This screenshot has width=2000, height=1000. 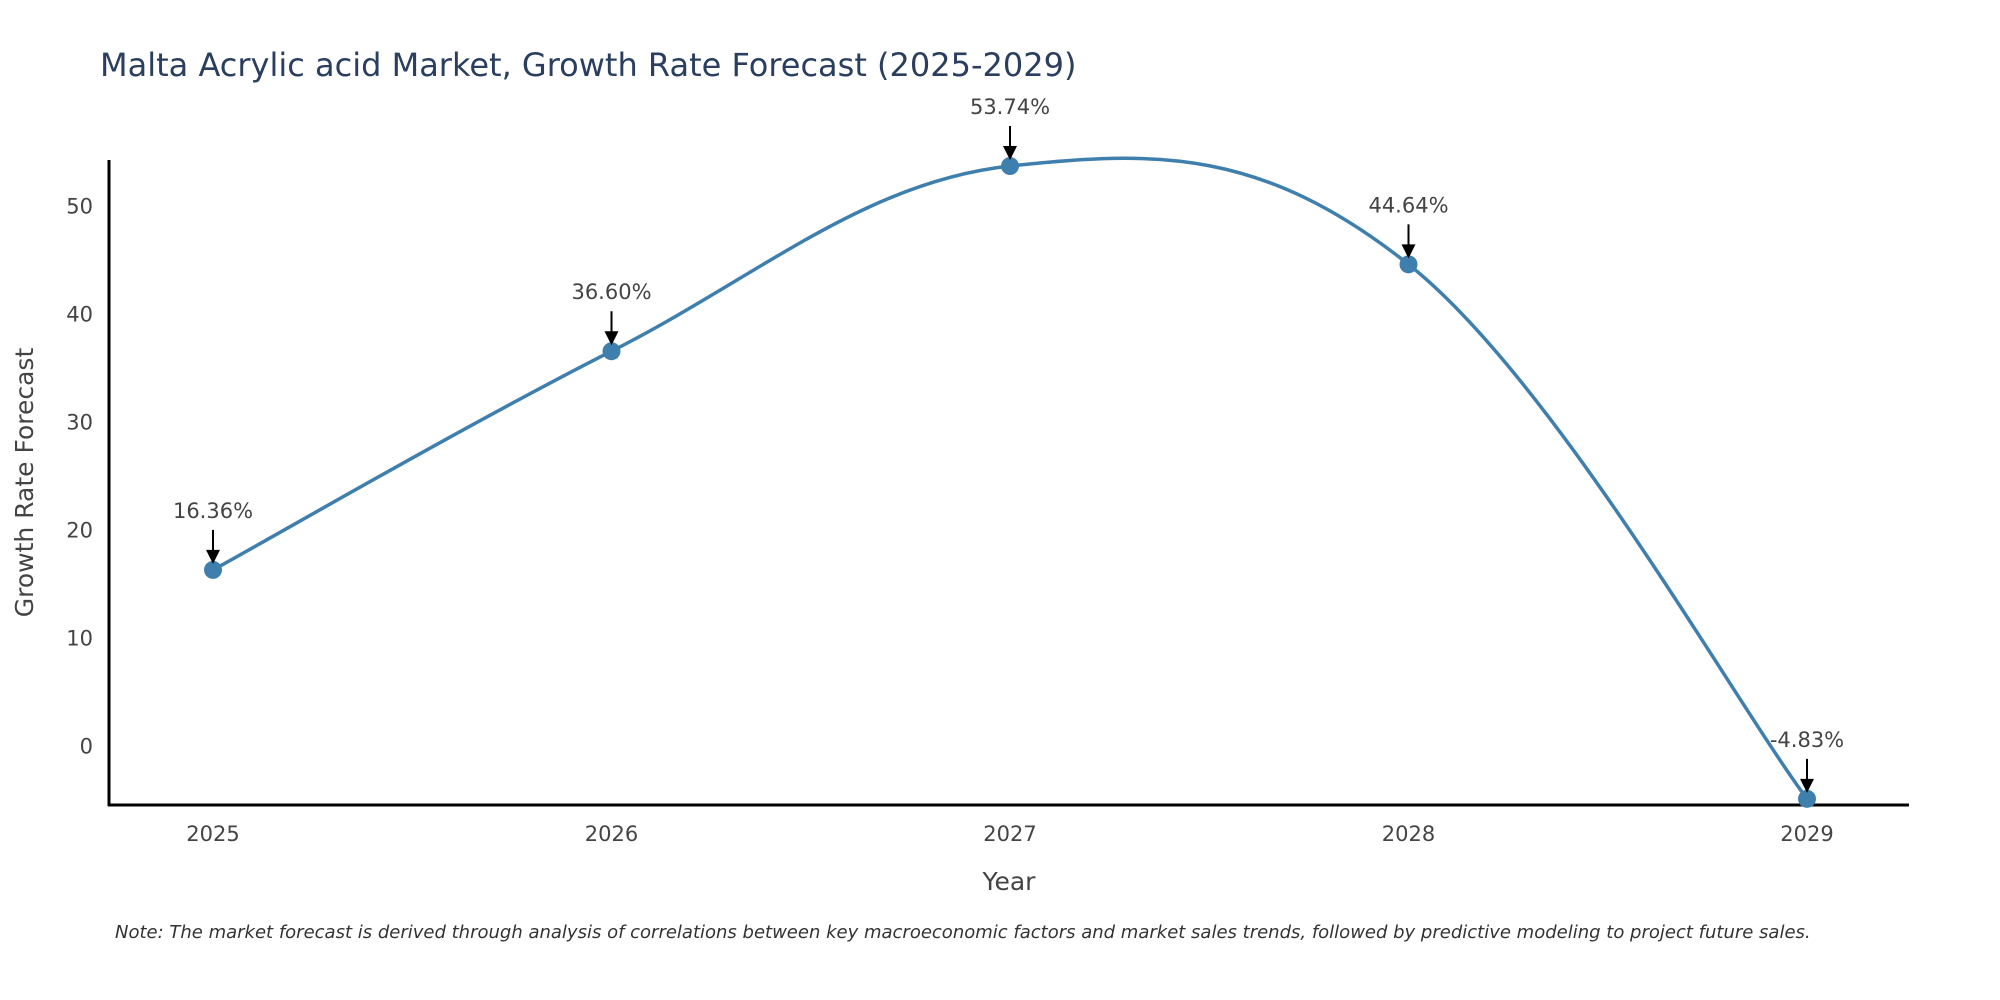 What do you see at coordinates (1010, 107) in the screenshot?
I see `data-label: 53.74%` at bounding box center [1010, 107].